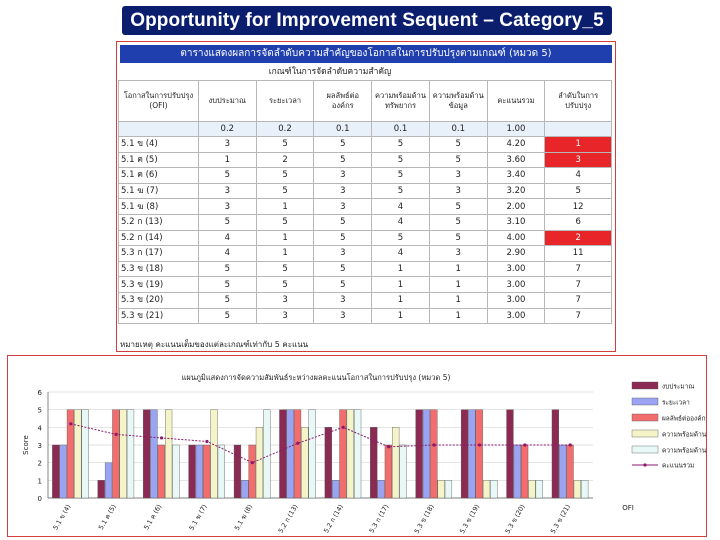  Describe the element at coordinates (578, 144) in the screenshot. I see `rank-cell: 1` at that location.